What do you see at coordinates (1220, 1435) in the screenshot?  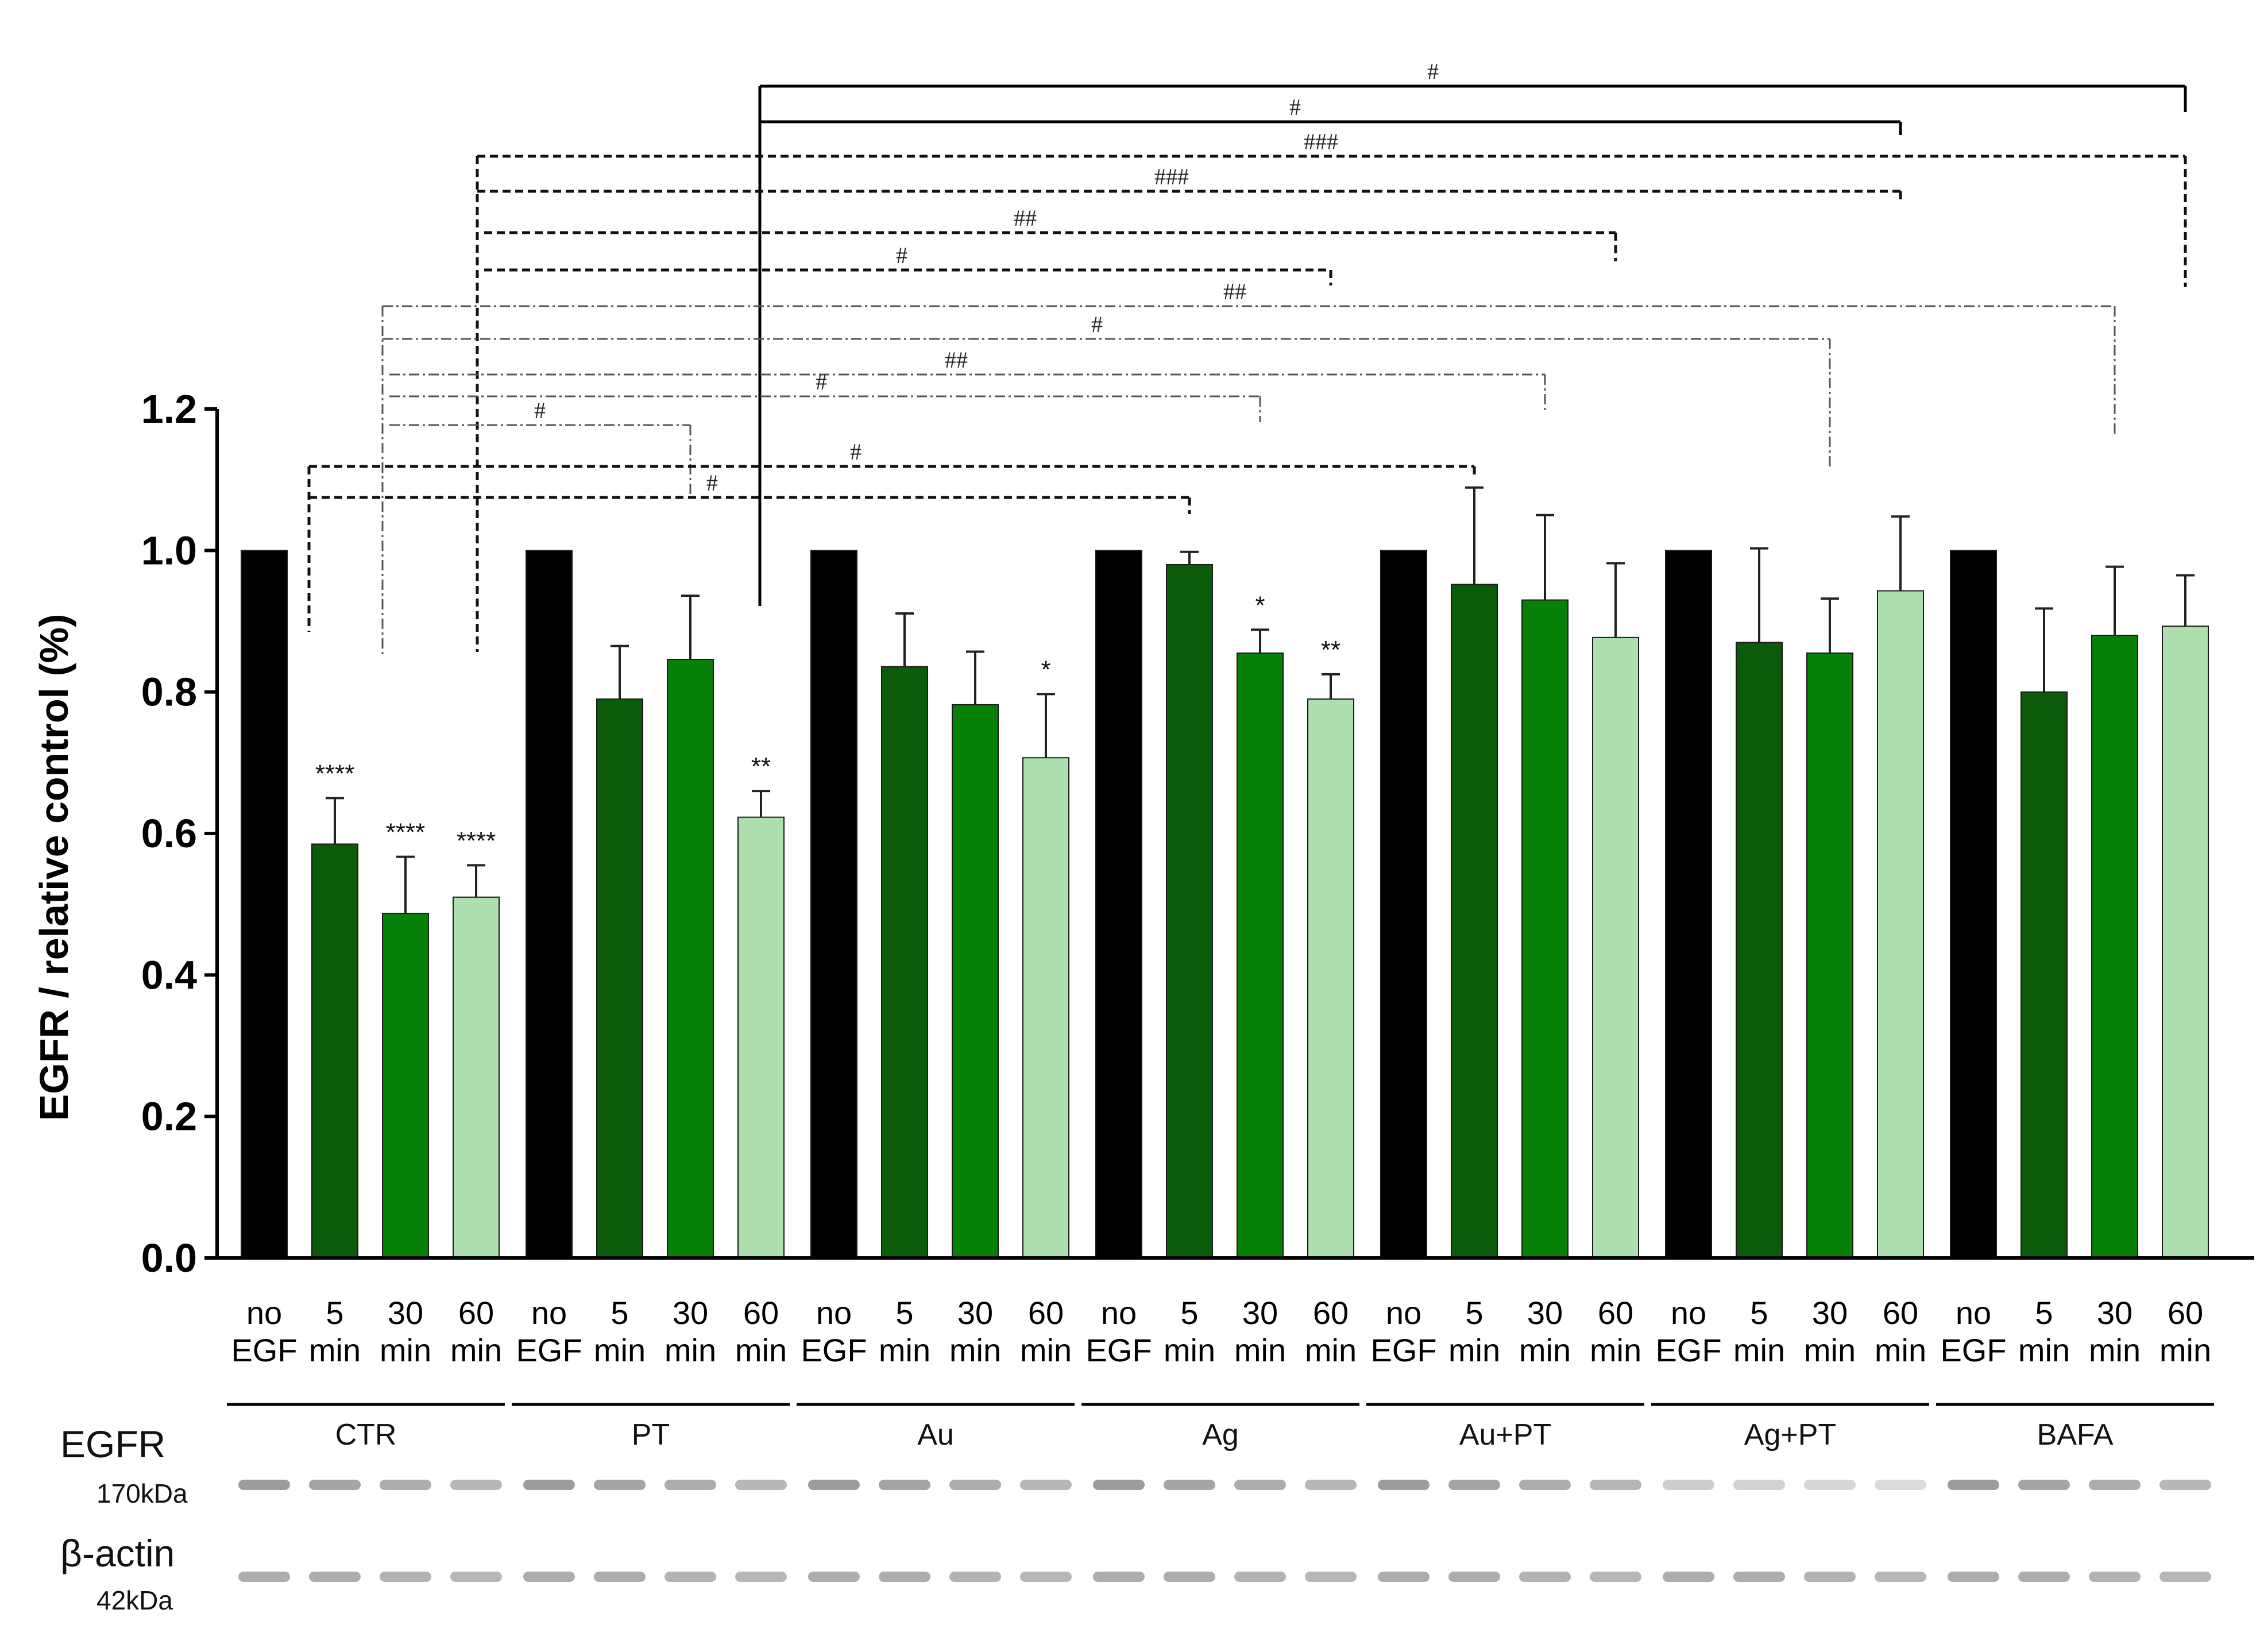 I see `group-label: Ag` at bounding box center [1220, 1435].